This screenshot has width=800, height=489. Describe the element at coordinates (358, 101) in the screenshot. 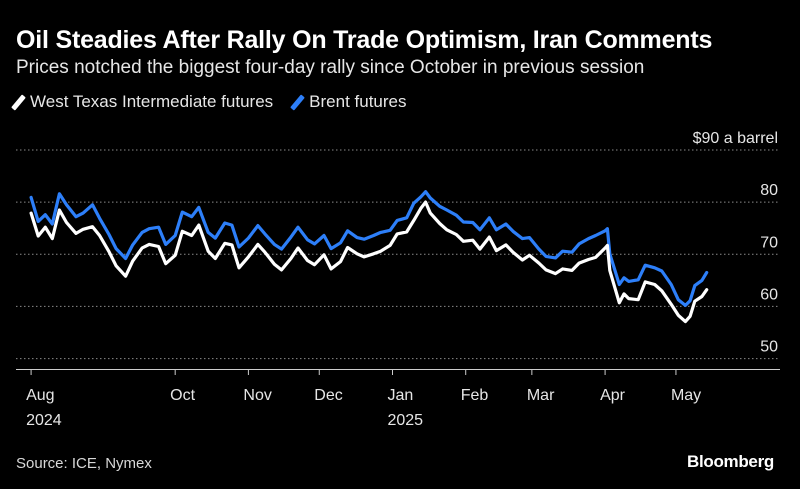

I see `legend-label-brent: Brent futures` at that location.